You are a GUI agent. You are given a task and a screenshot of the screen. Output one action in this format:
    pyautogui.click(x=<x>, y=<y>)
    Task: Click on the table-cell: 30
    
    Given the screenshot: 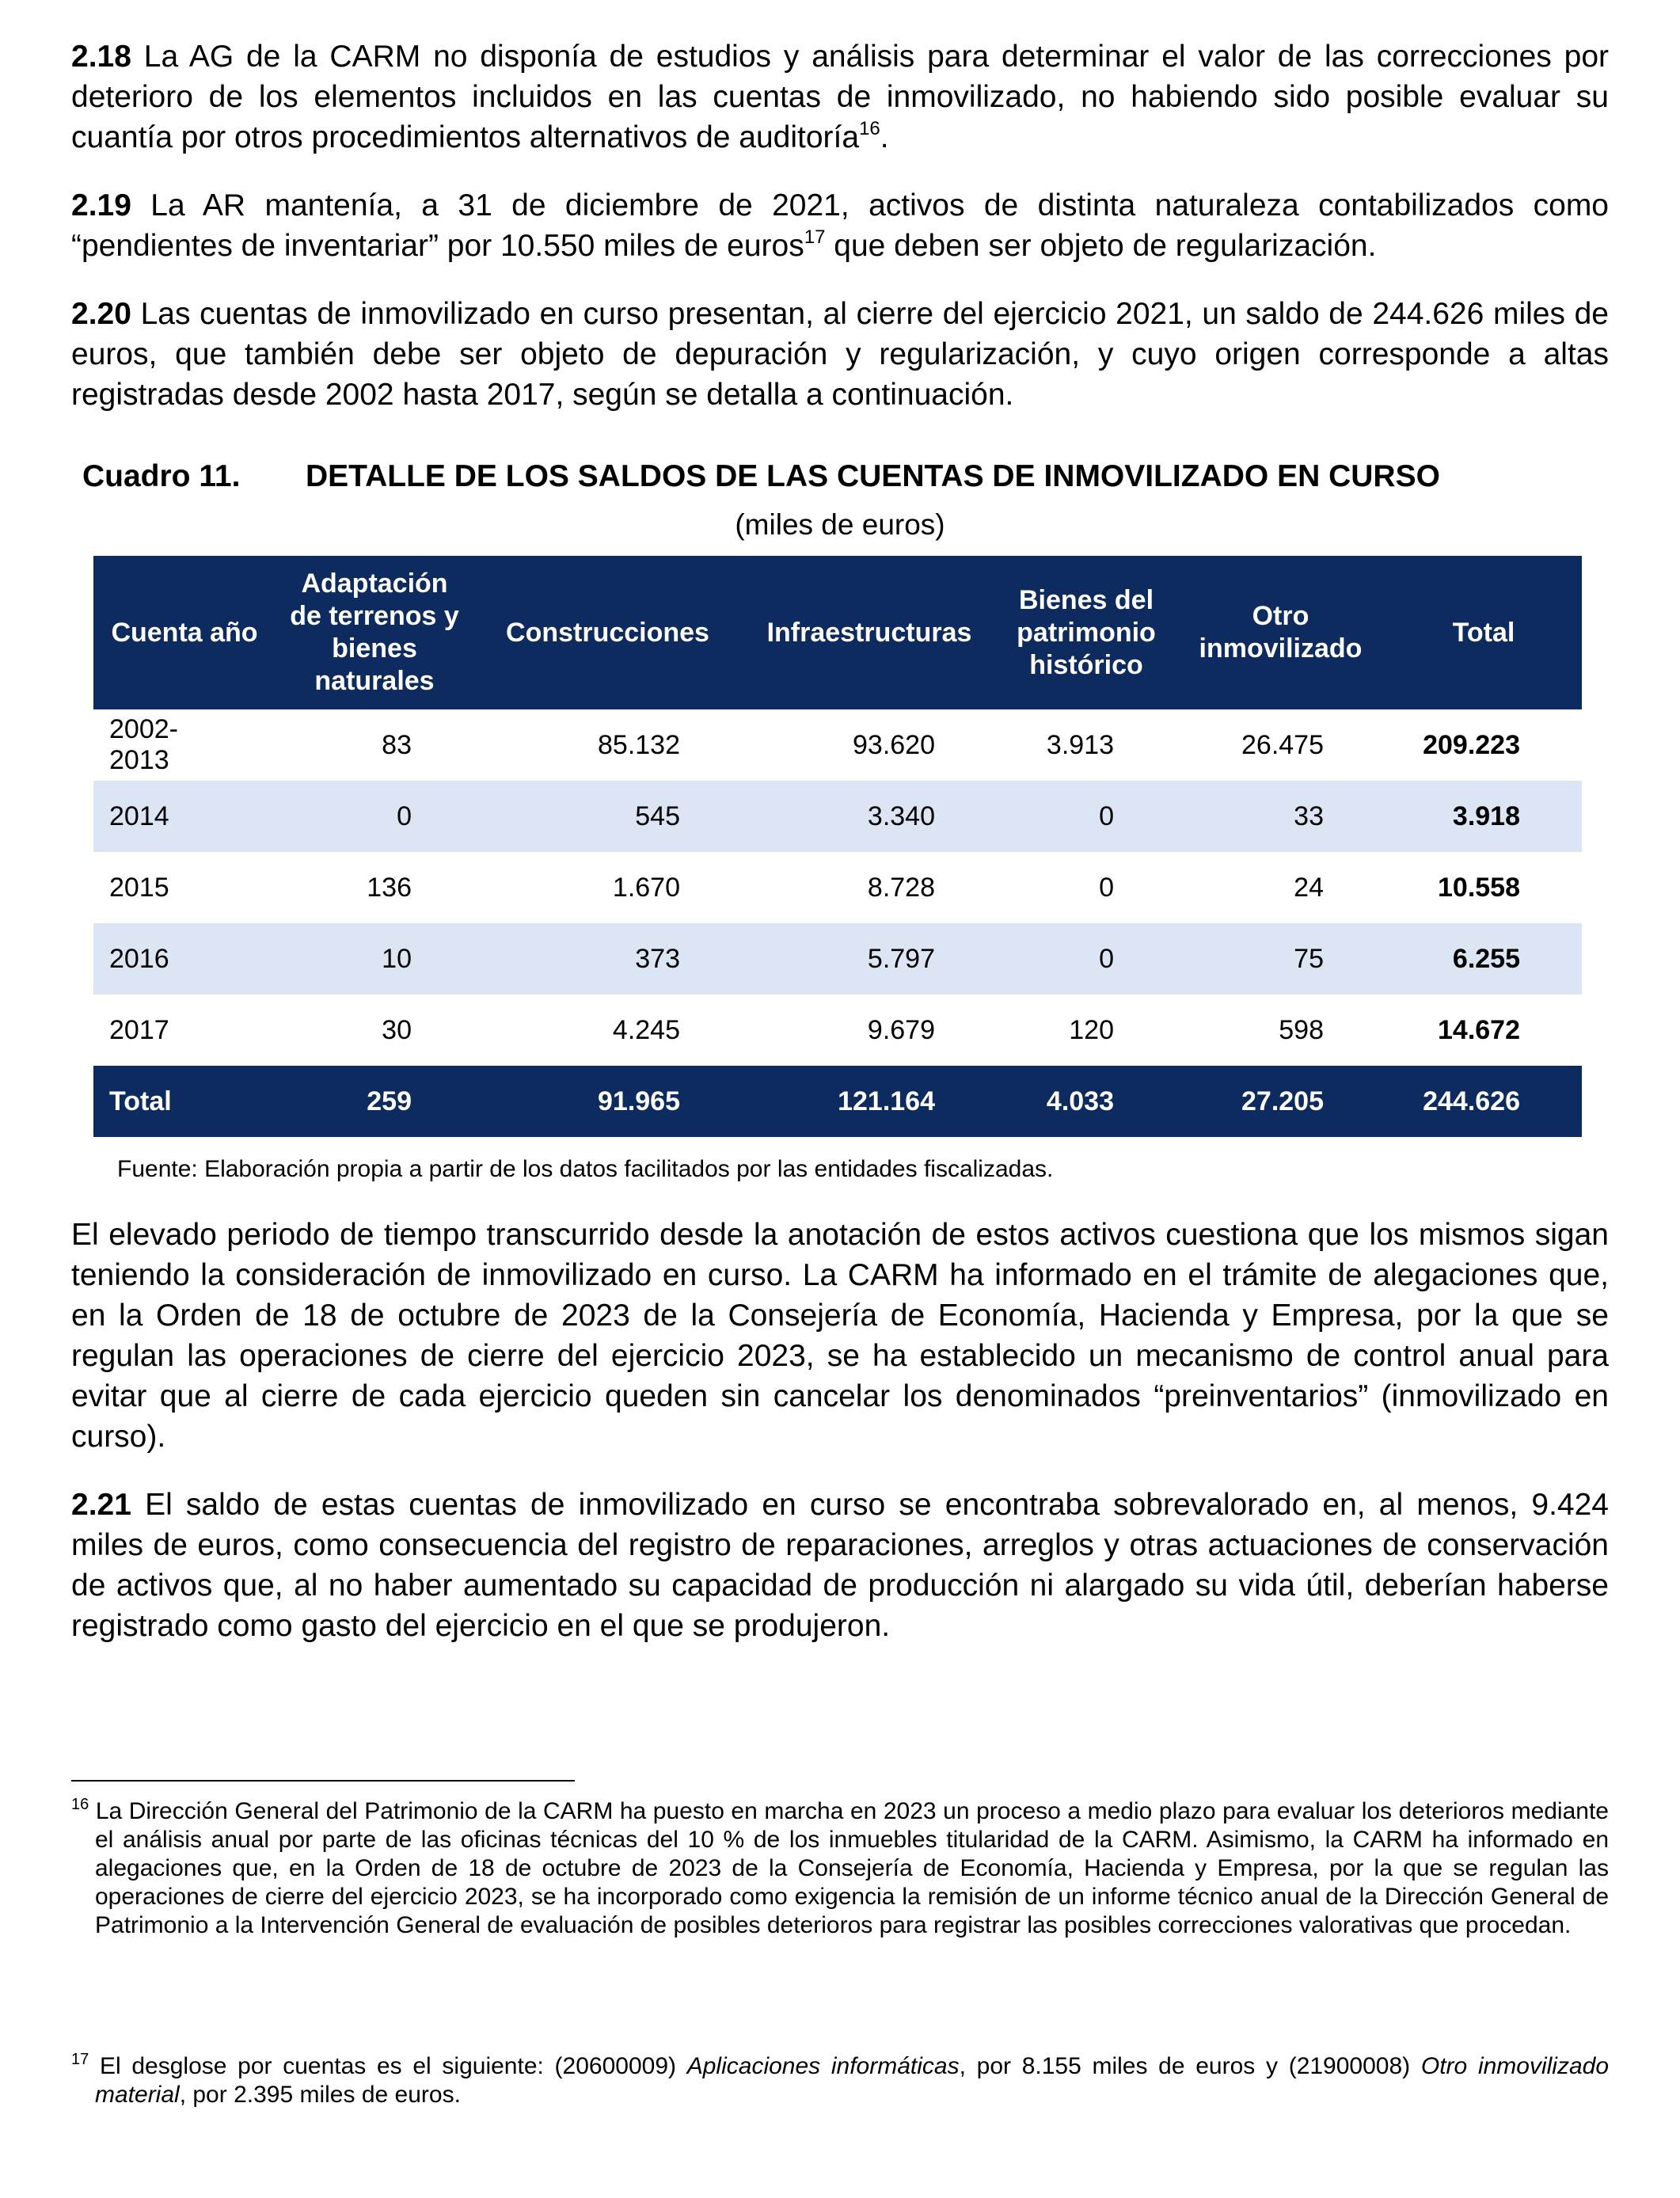 What is the action you would take?
    pyautogui.click(x=397, y=1029)
    